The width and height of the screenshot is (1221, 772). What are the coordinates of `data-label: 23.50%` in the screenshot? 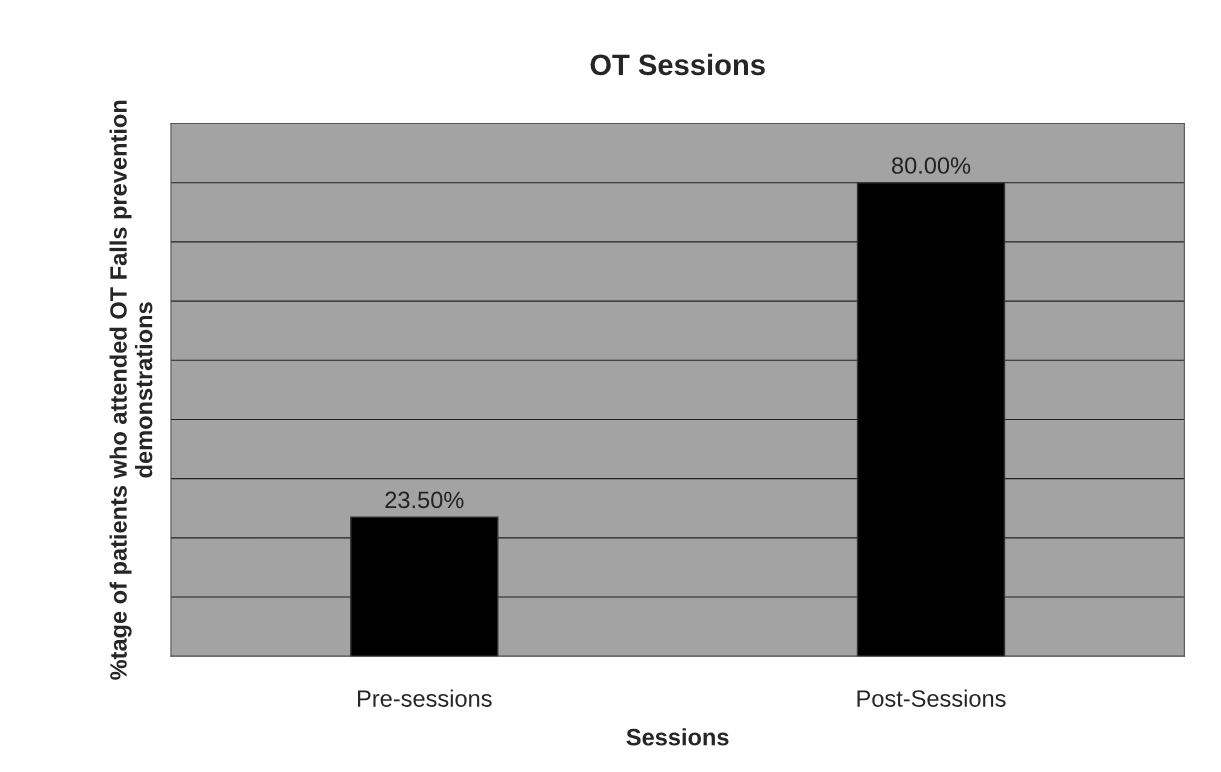 It's located at (424, 500).